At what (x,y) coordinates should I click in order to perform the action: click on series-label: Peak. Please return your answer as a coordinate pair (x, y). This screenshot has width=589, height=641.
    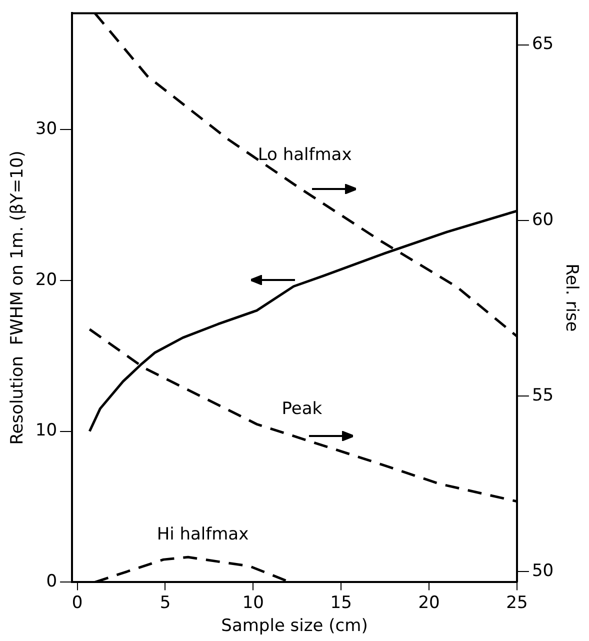
    Looking at the image, I should click on (302, 409).